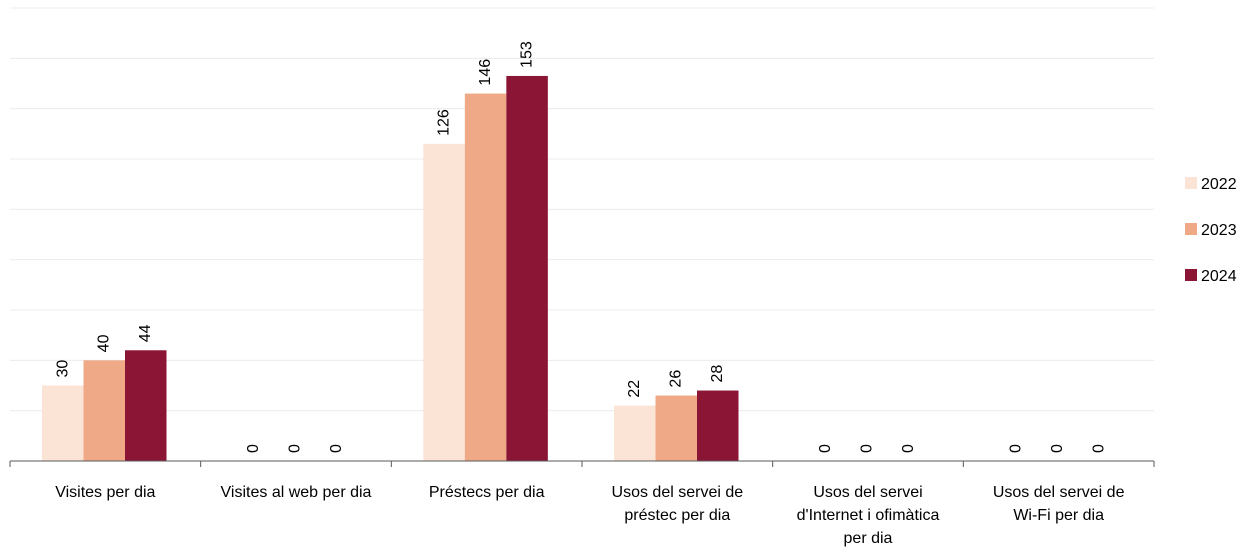 Image resolution: width=1260 pixels, height=554 pixels. Describe the element at coordinates (296, 492) in the screenshot. I see `category-label: Visites al web per dia` at that location.